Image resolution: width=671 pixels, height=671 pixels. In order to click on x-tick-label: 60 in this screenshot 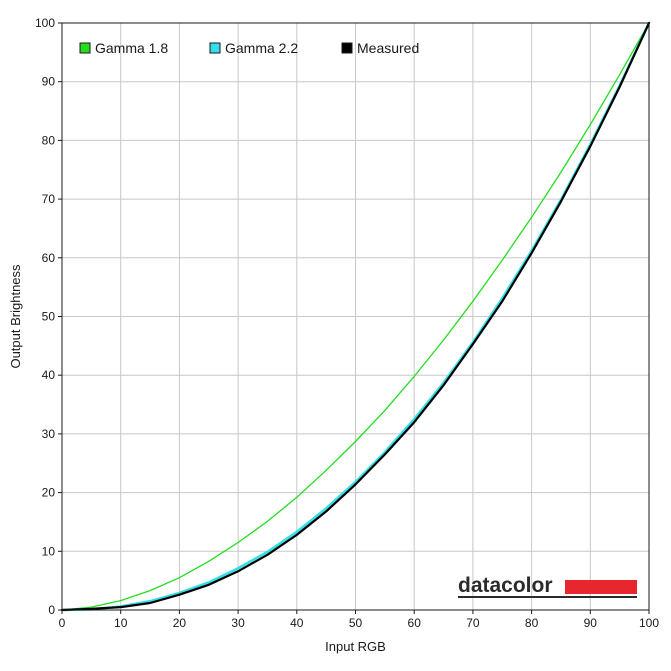, I will do `click(415, 623)`.